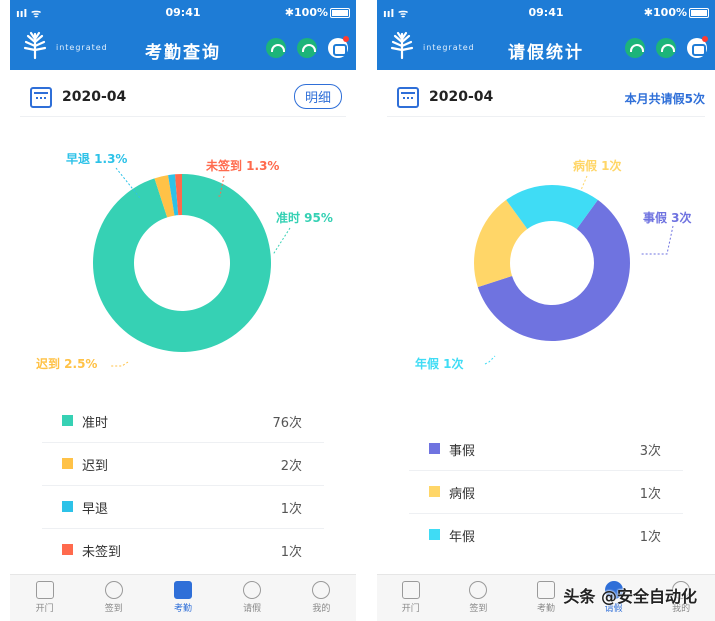  Describe the element at coordinates (95, 421) in the screenshot. I see `legend-label: 准时` at that location.